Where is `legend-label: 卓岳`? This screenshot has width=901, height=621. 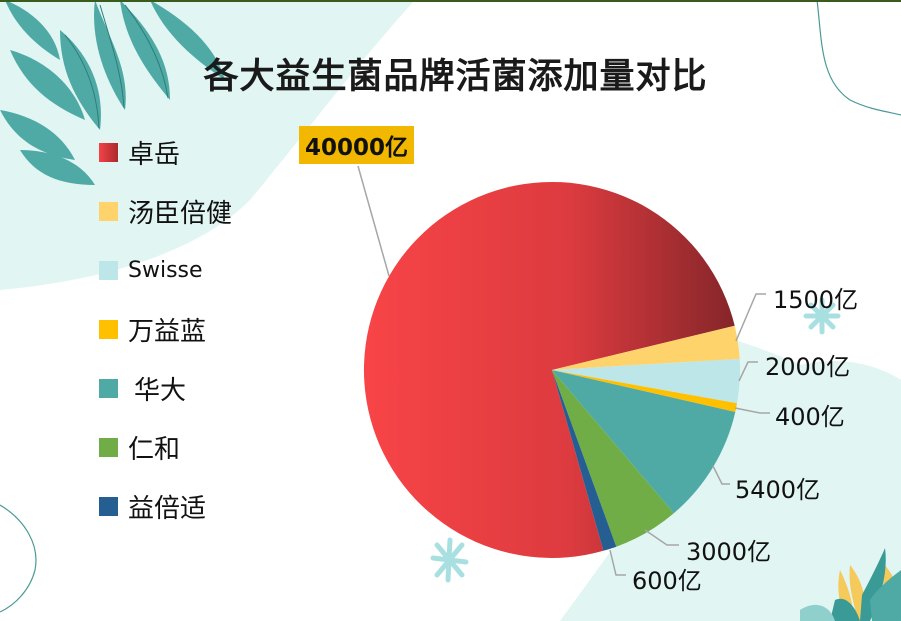
legend-label: 卓岳 is located at coordinates (154, 154).